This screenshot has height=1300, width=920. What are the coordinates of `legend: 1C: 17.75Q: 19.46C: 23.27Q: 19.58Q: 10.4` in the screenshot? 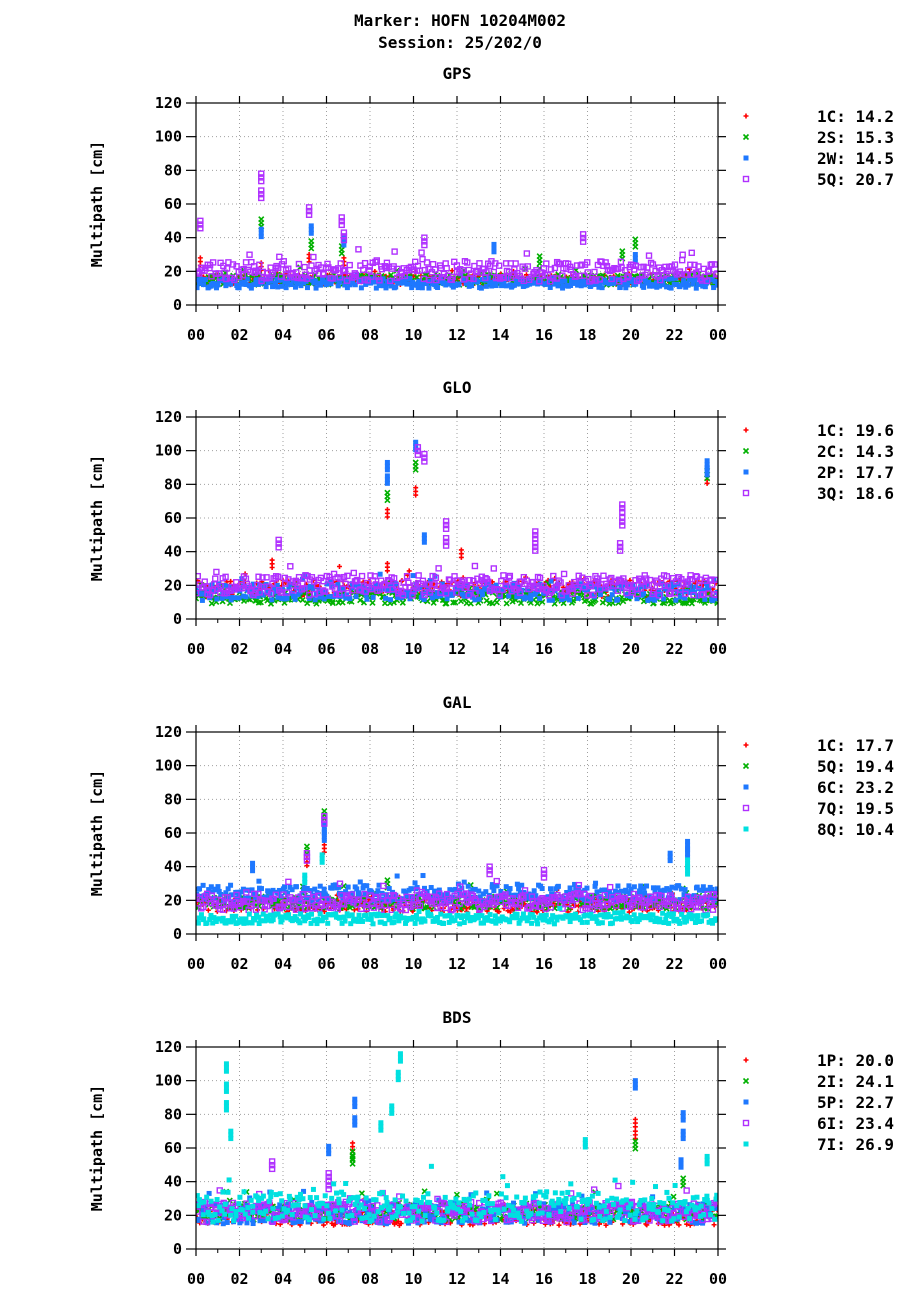 It's located at (818, 787).